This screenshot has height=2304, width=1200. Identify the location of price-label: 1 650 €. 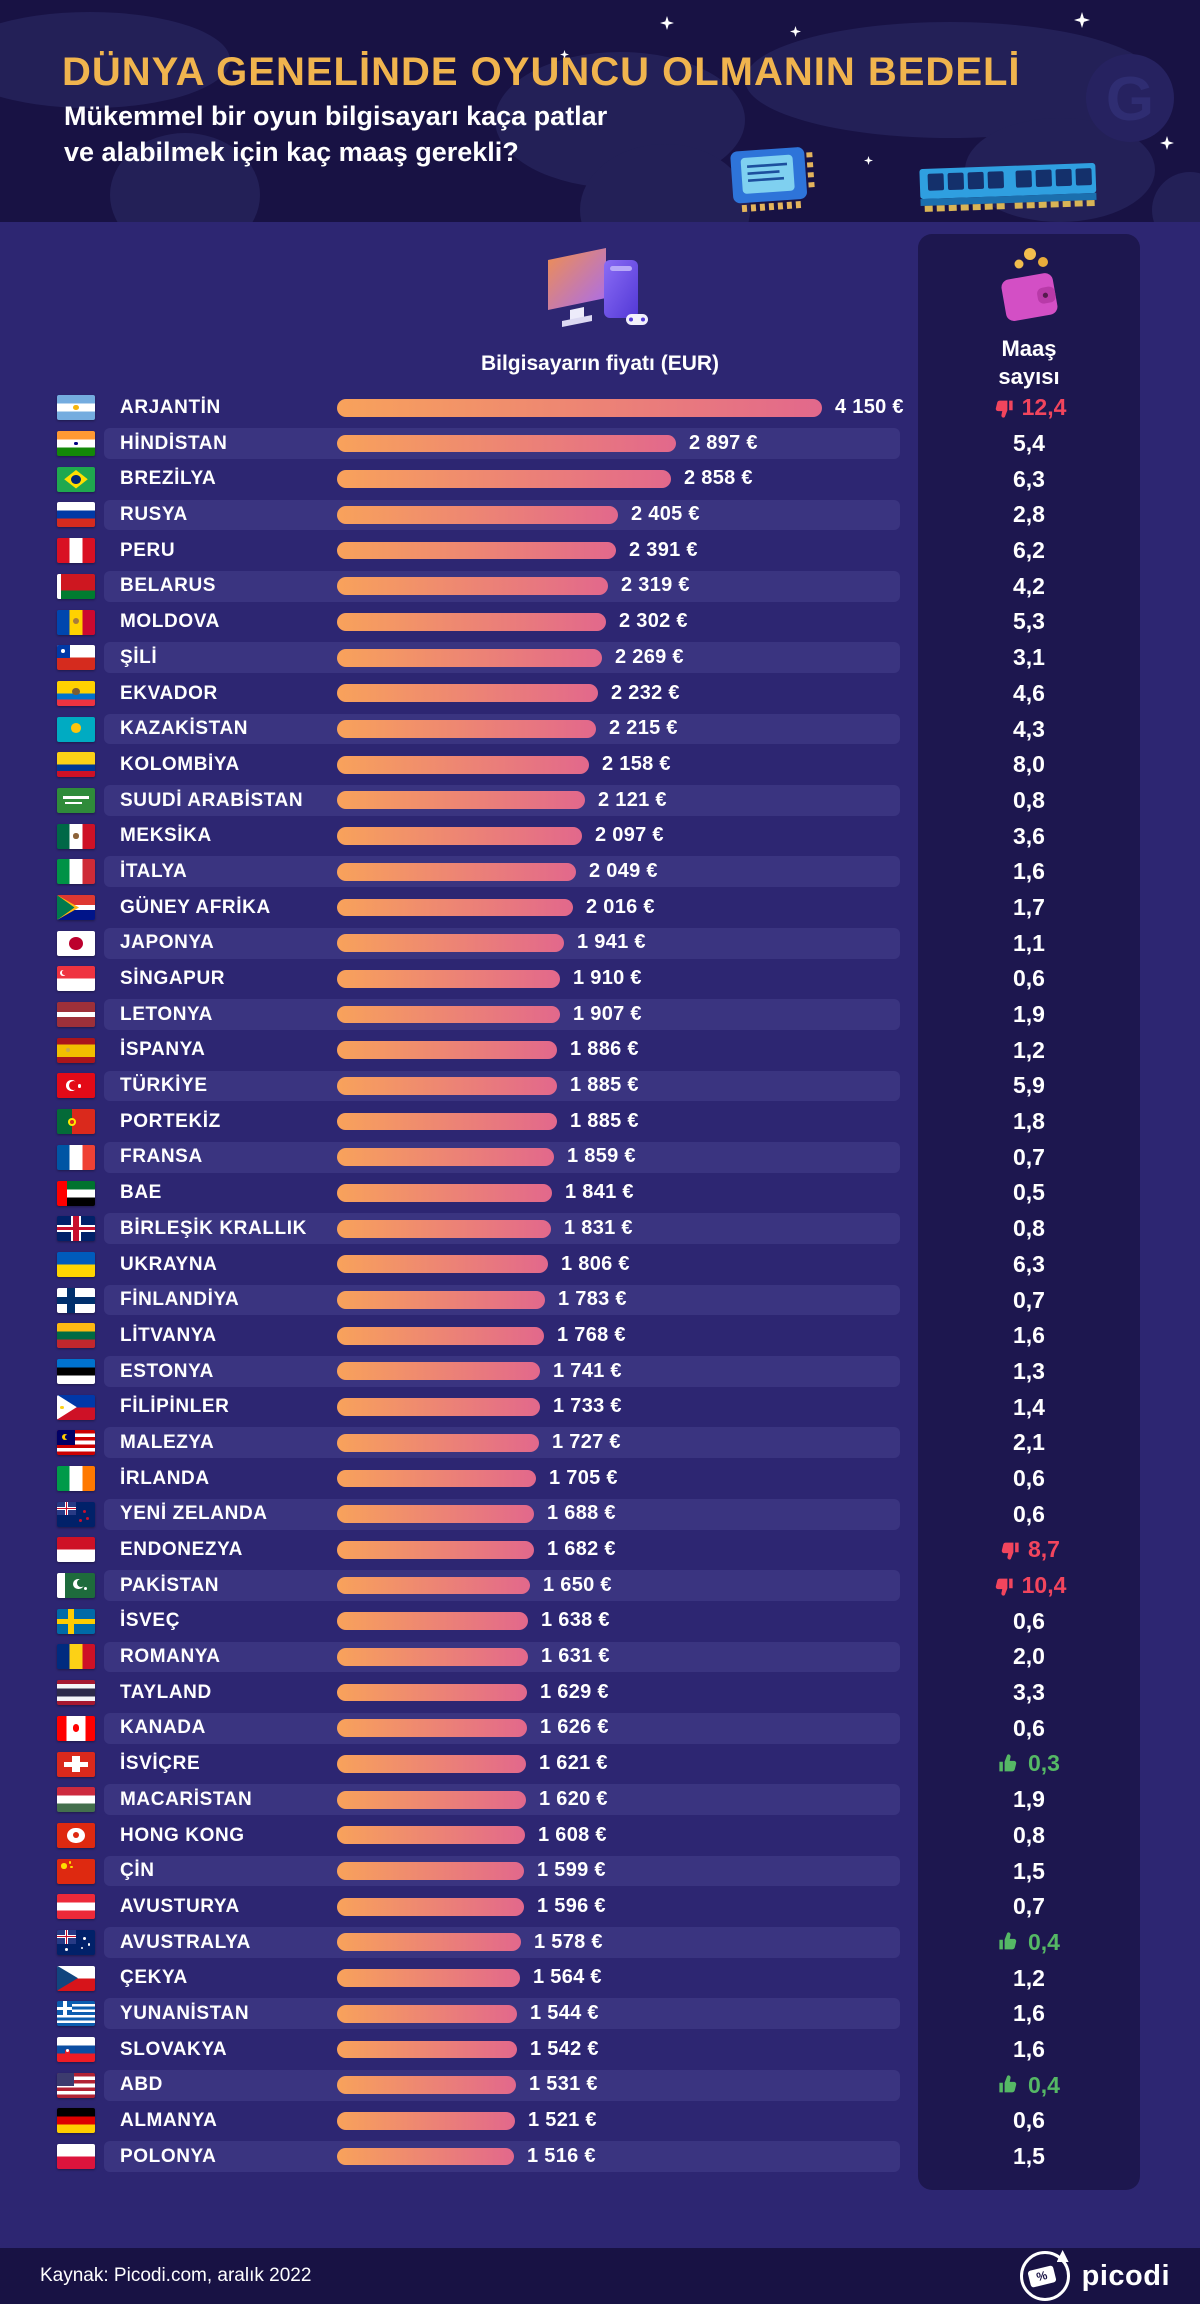
(577, 1584).